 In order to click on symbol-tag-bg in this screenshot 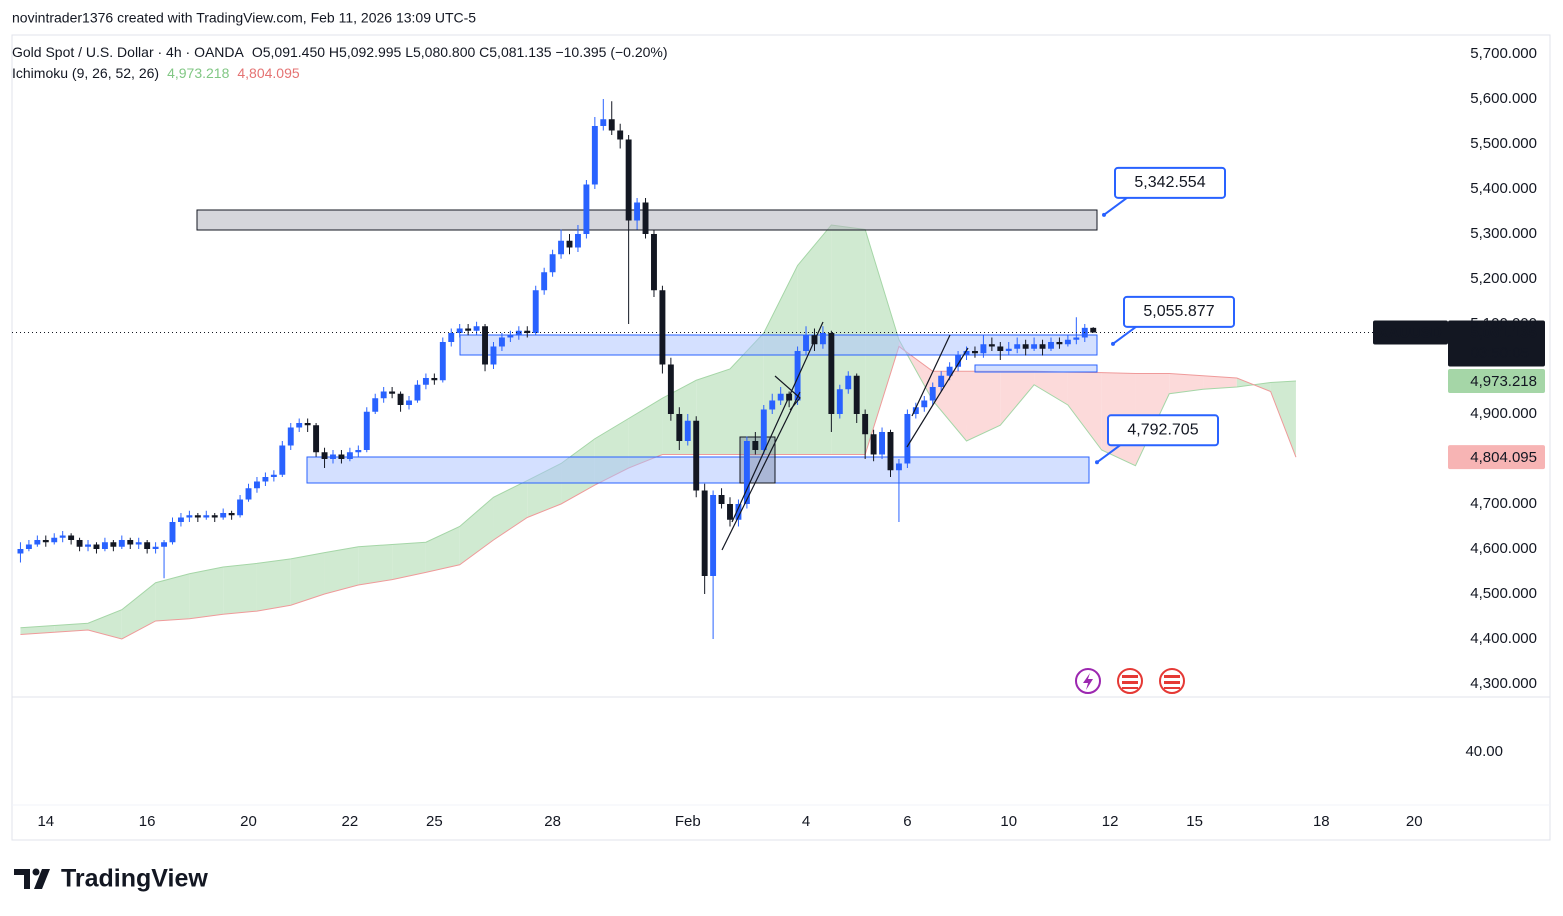, I will do `click(1410, 332)`.